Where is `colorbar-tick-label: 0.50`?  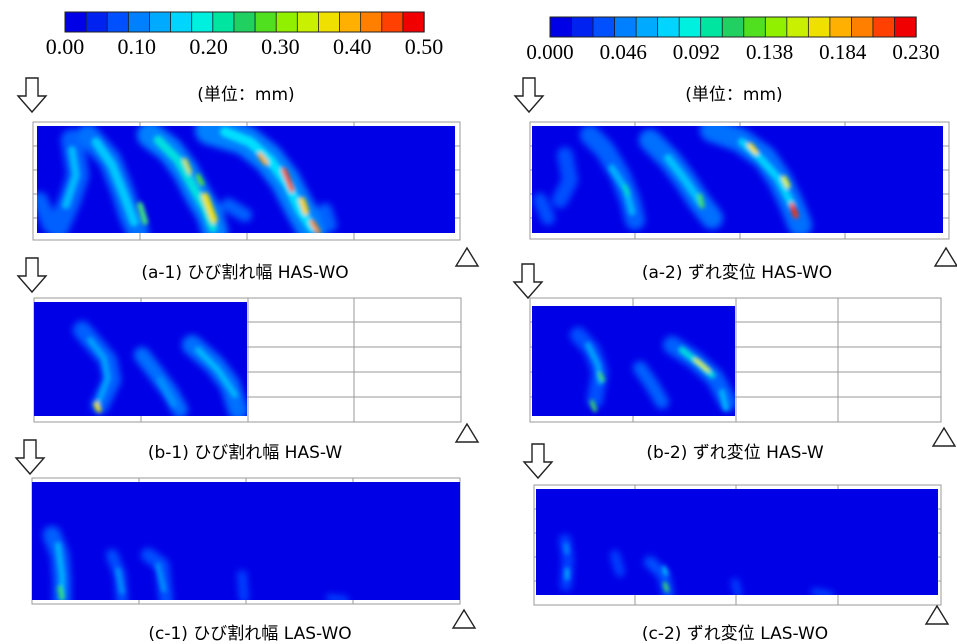 colorbar-tick-label: 0.50 is located at coordinates (424, 46).